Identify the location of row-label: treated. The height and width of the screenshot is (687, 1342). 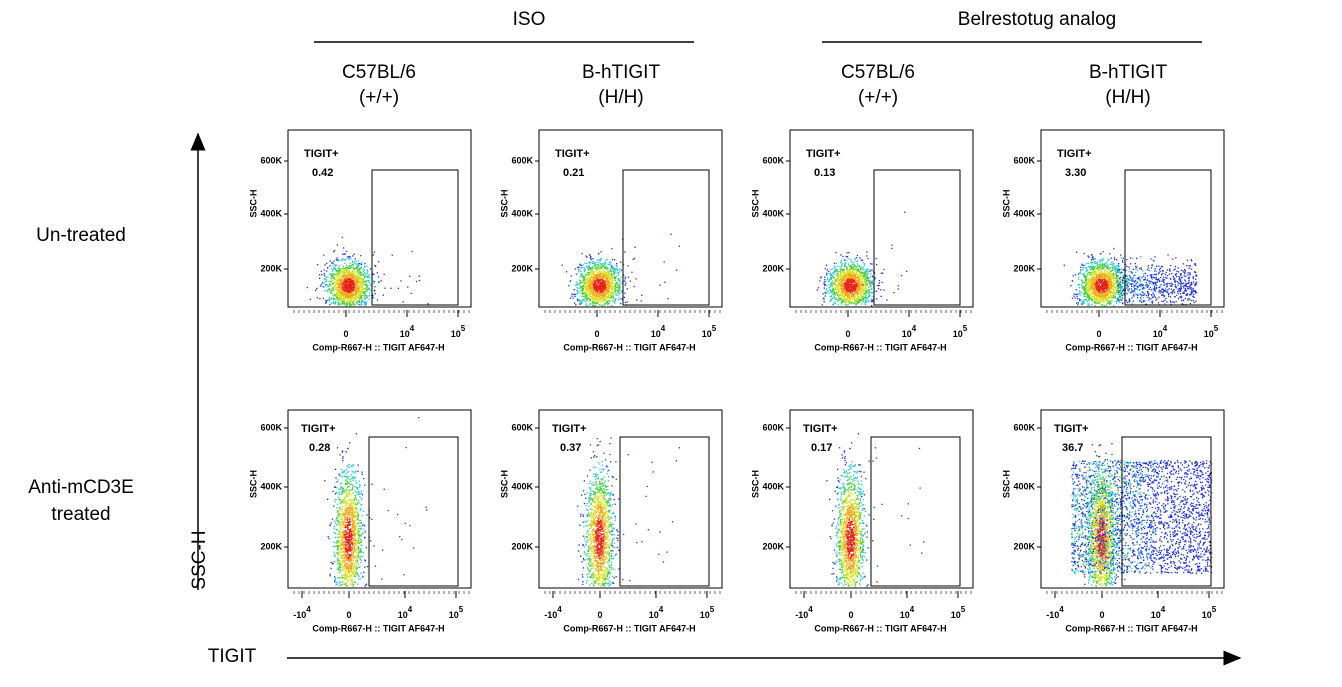
(80, 514).